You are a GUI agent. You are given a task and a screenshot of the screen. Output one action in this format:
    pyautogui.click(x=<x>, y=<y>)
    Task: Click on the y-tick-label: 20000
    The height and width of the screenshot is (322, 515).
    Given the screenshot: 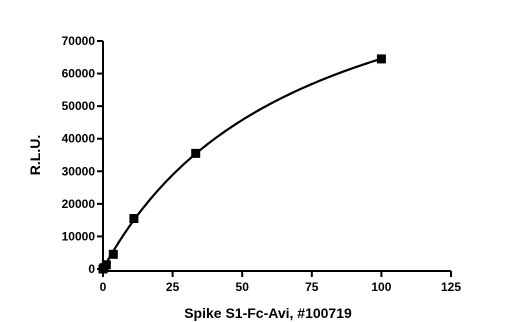 What is the action you would take?
    pyautogui.click(x=79, y=204)
    